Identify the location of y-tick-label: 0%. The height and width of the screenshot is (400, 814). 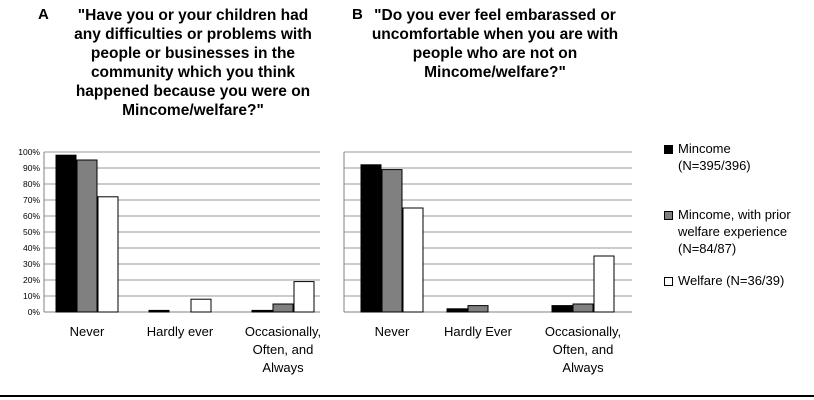
(34, 312).